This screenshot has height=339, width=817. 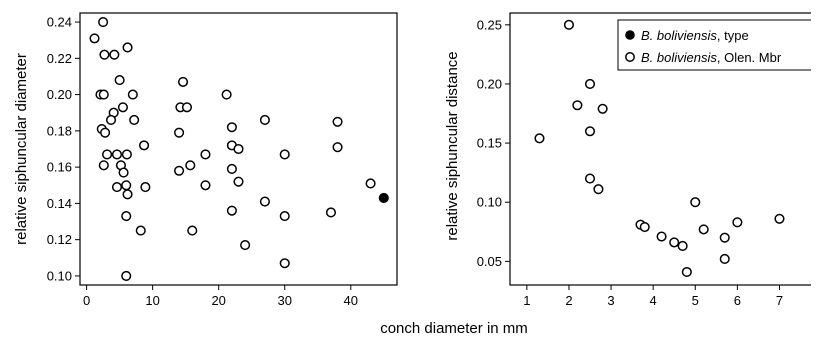 I want to click on right-x-tick-label: 2, so click(x=568, y=300).